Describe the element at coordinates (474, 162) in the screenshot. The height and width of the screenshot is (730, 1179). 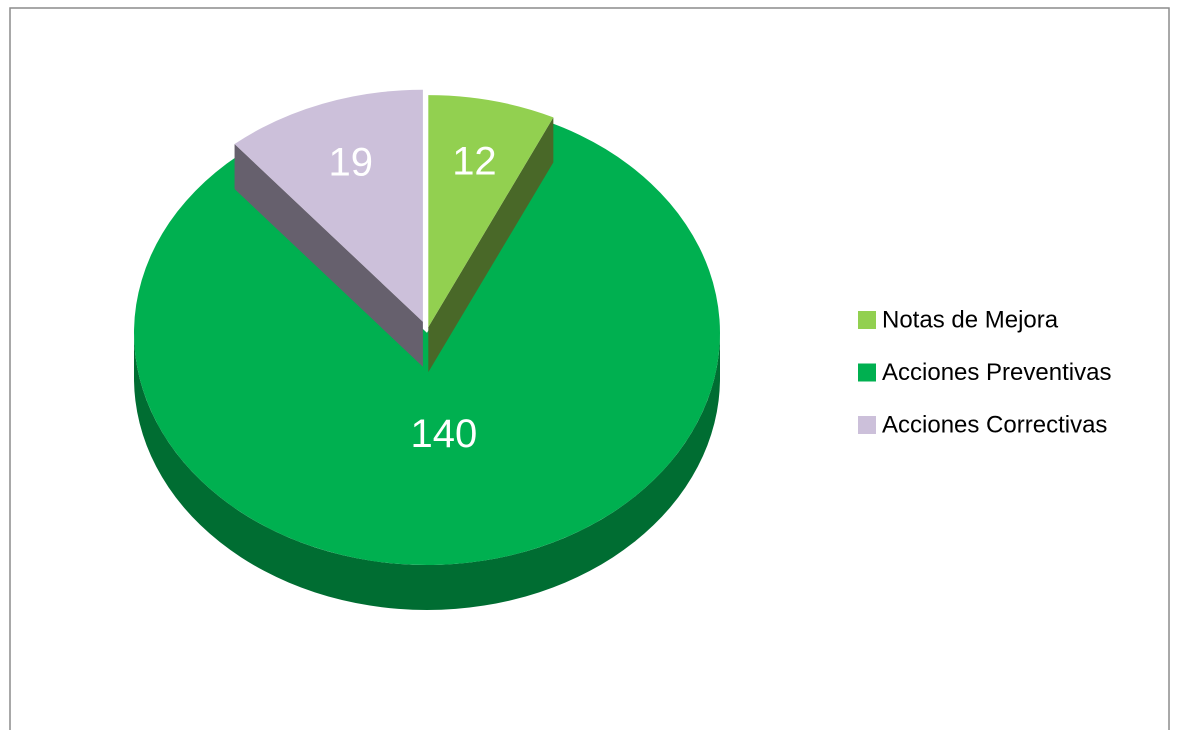
I see `data-label: 12` at that location.